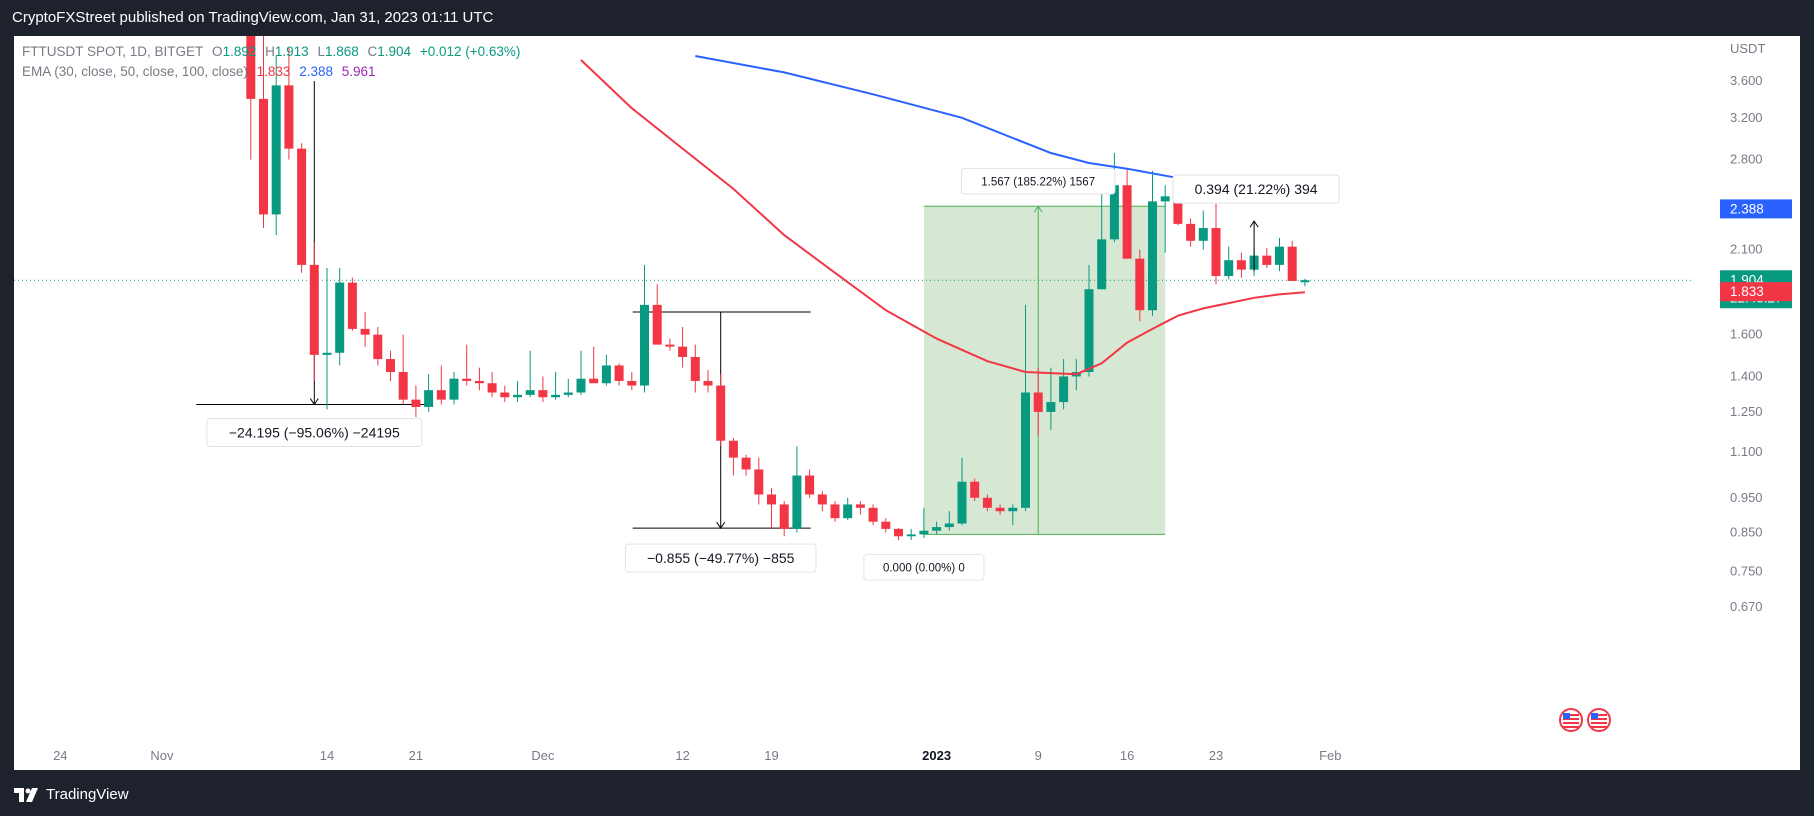 The image size is (1814, 816). Describe the element at coordinates (1746, 80) in the screenshot. I see `y-tick-label: 3.600` at that location.